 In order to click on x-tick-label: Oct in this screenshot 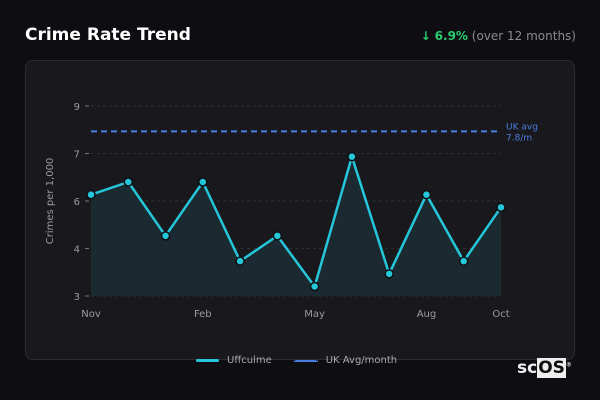, I will do `click(500, 314)`.